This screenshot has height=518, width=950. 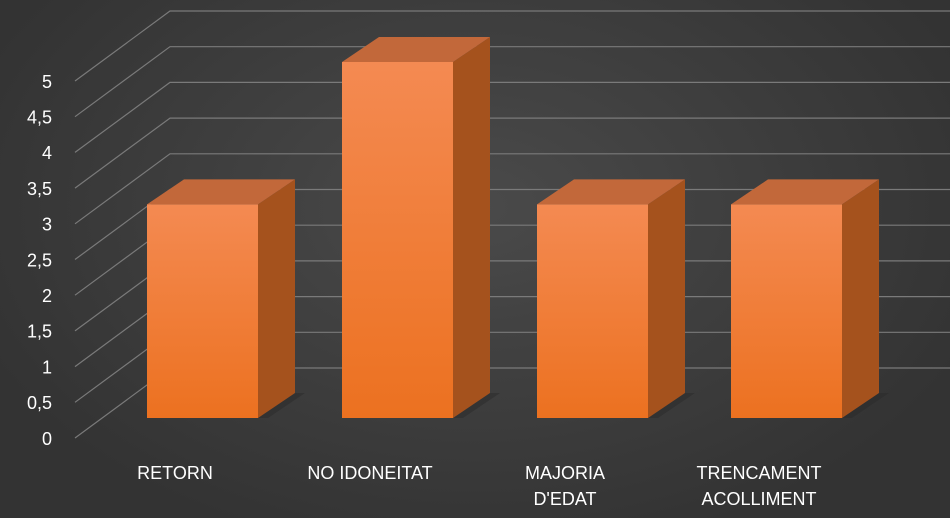 What do you see at coordinates (175, 473) in the screenshot?
I see `x-tick-label: RETORN` at bounding box center [175, 473].